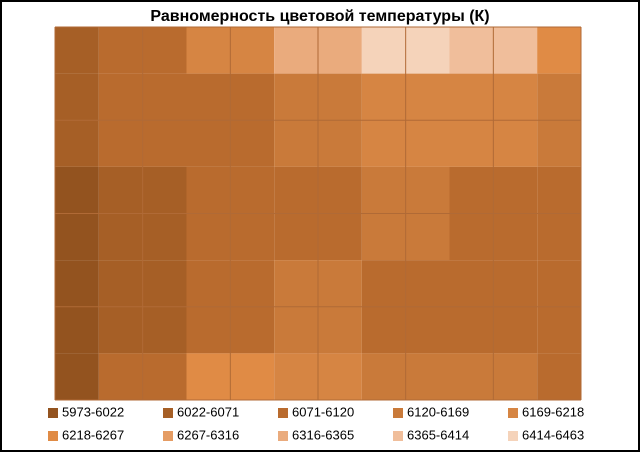 This screenshot has height=452, width=640. I want to click on legend-label: 6022-6071, so click(208, 411).